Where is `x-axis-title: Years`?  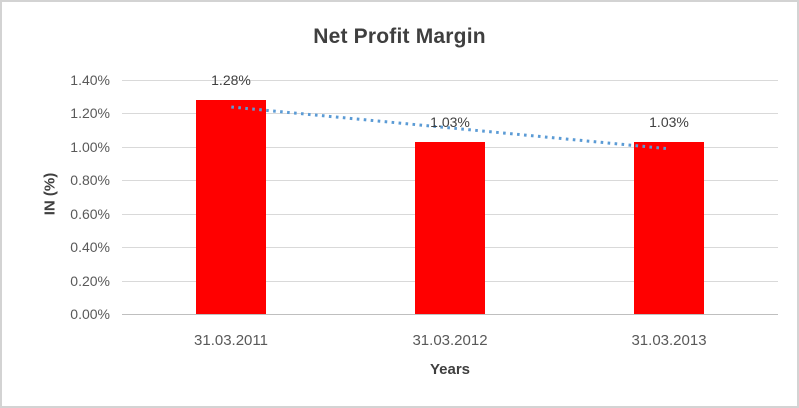
x-axis-title: Years is located at coordinates (450, 369).